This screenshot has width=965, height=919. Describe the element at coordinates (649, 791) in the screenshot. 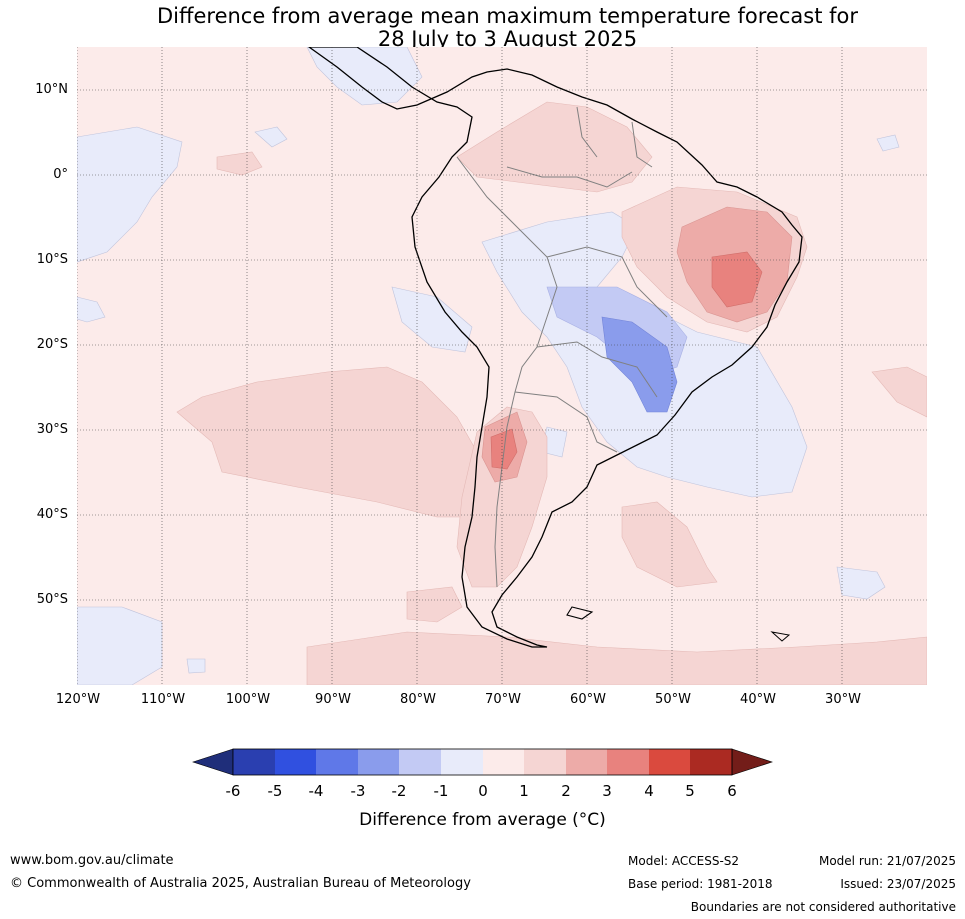

I see `colorbar-tick-4: 4` at that location.